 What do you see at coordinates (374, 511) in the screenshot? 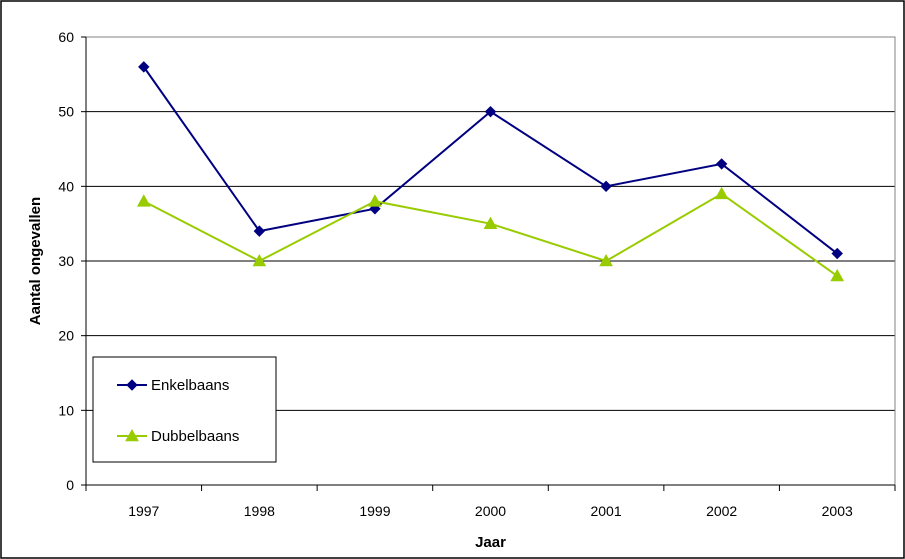
I see `x-tick-label: 1999` at bounding box center [374, 511].